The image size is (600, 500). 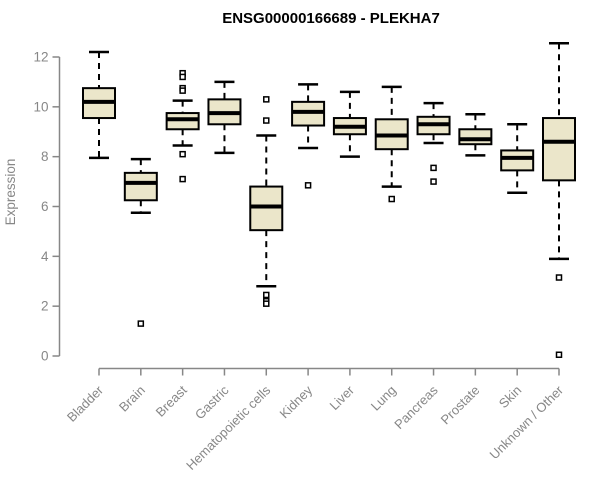 I want to click on y-tick-label: 0, so click(x=45, y=356).